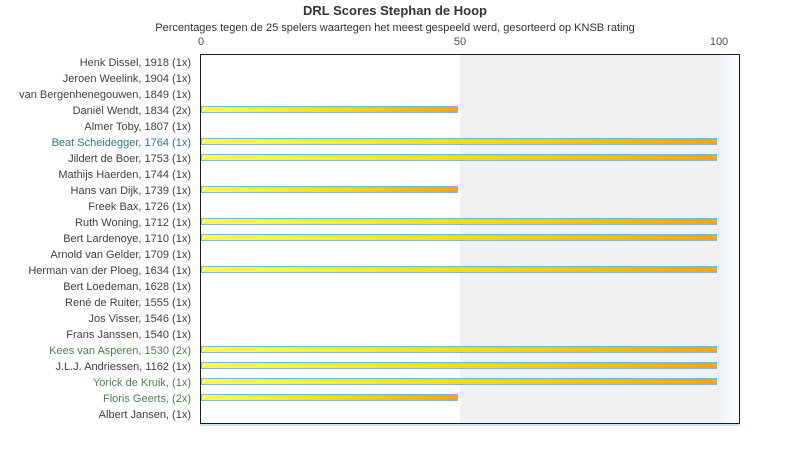 The width and height of the screenshot is (790, 450). Describe the element at coordinates (137, 127) in the screenshot. I see `player-label: Almer Toby, 1807 (1x)` at that location.